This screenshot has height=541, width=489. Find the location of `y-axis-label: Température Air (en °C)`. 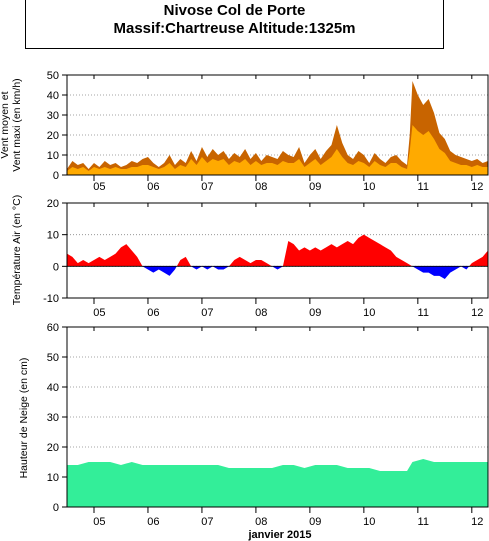

y-axis-label: Température Air (en °C) is located at coordinates (17, 250).